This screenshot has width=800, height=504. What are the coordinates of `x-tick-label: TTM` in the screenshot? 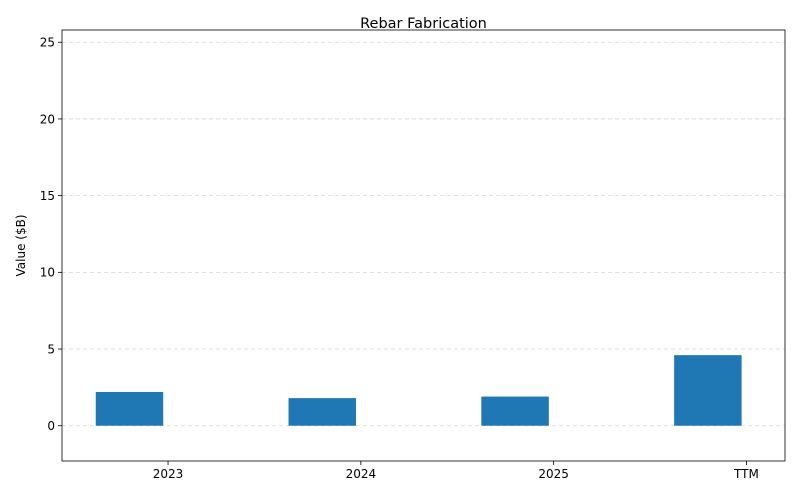 It's located at (746, 474).